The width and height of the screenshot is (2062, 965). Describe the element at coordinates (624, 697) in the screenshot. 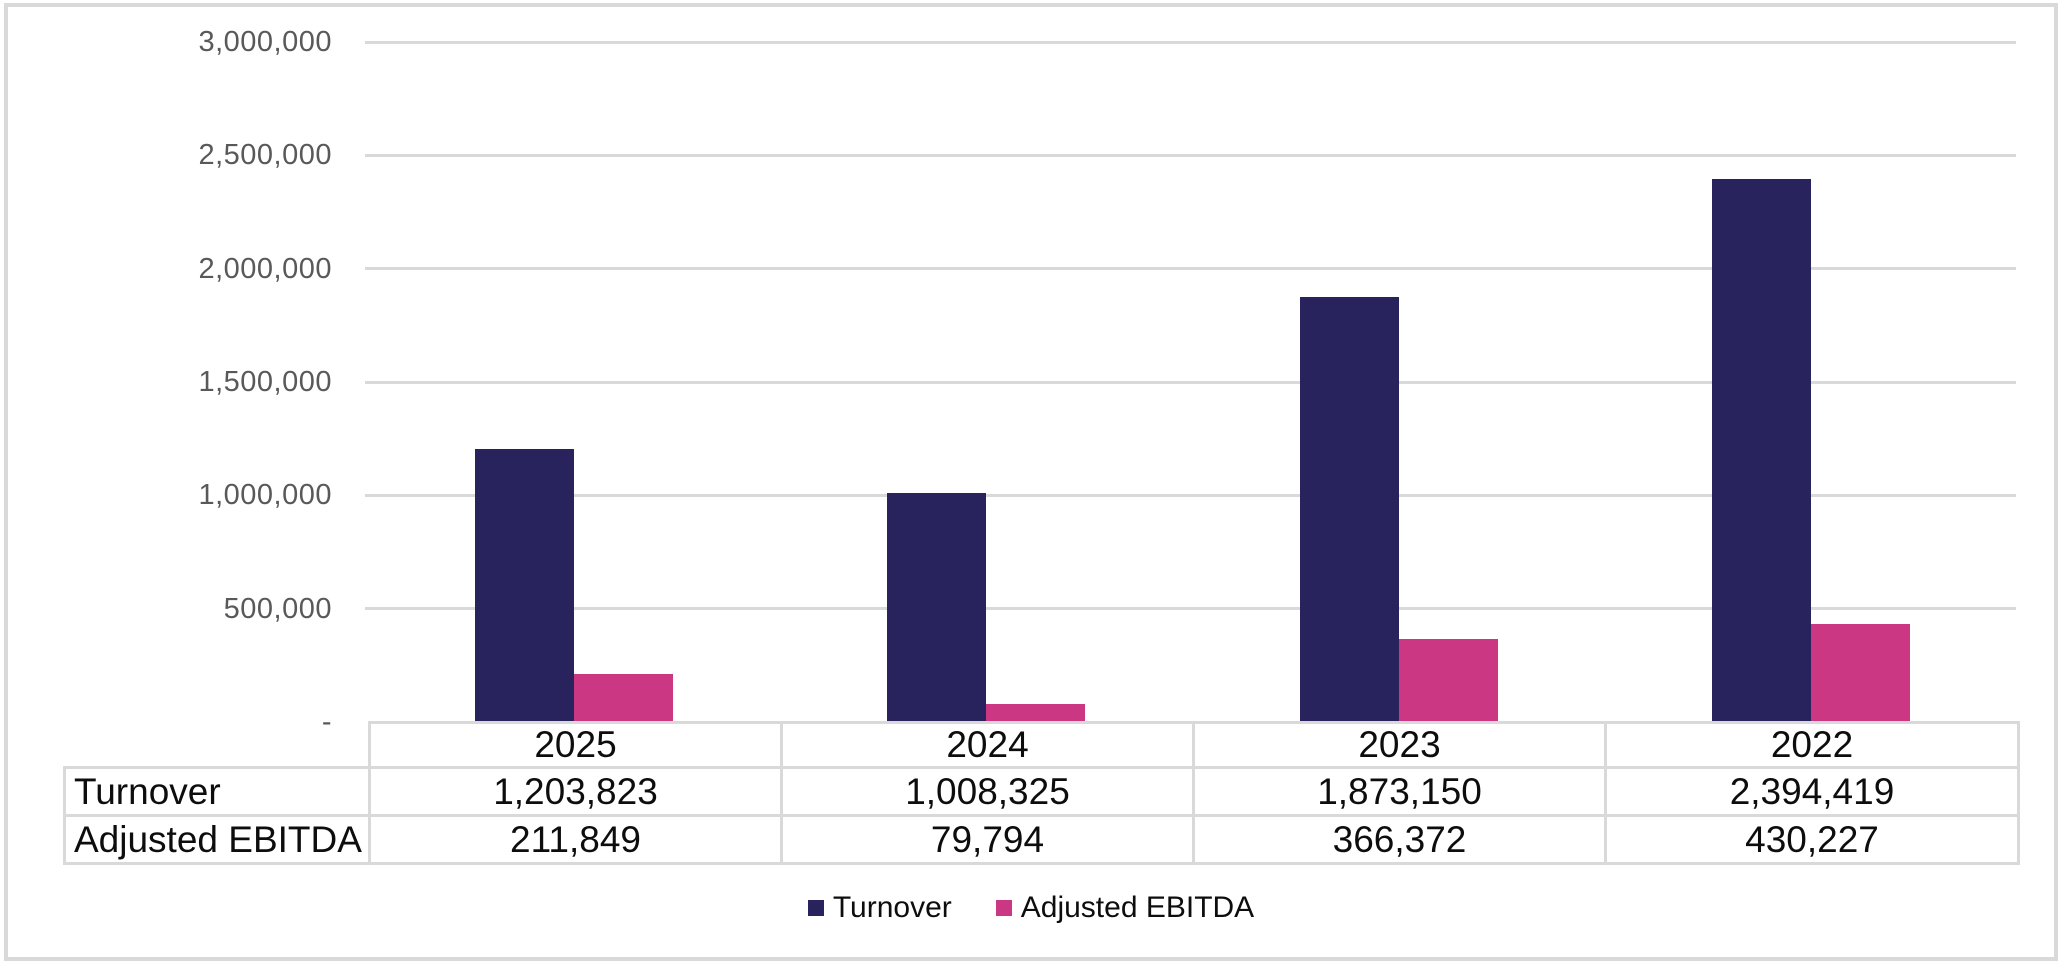

I see `bar-adjusted-ebitda-2025` at that location.